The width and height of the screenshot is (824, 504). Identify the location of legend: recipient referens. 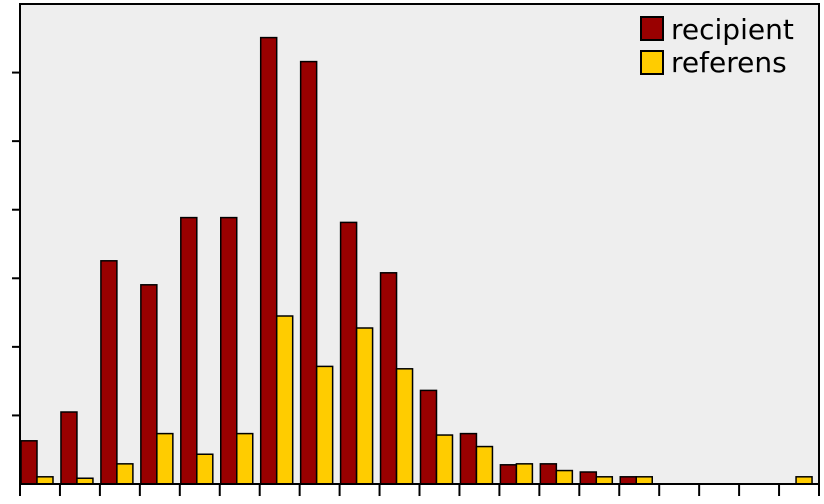
(717, 46).